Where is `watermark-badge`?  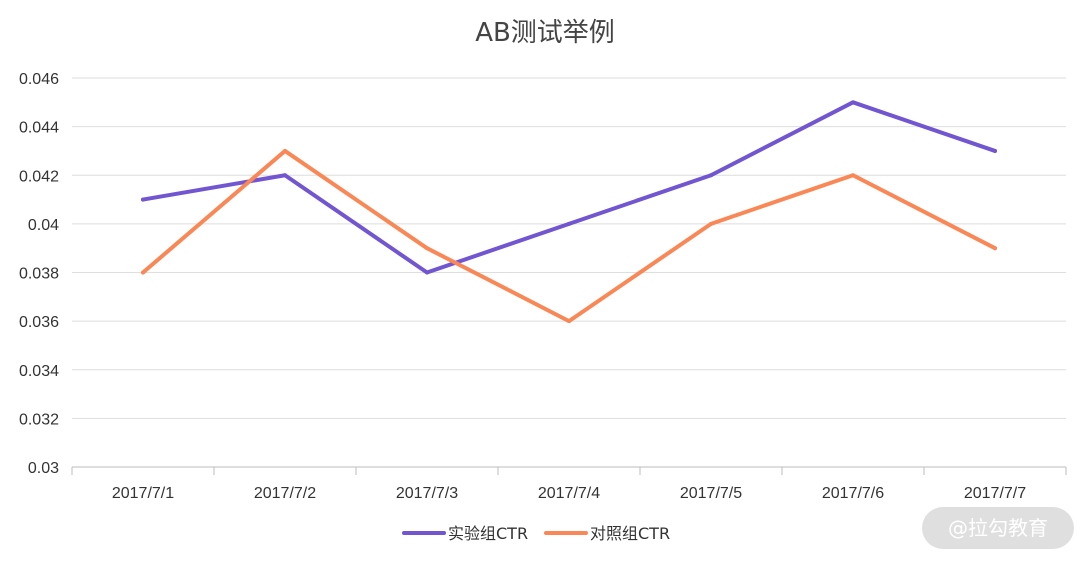
watermark-badge is located at coordinates (998, 528).